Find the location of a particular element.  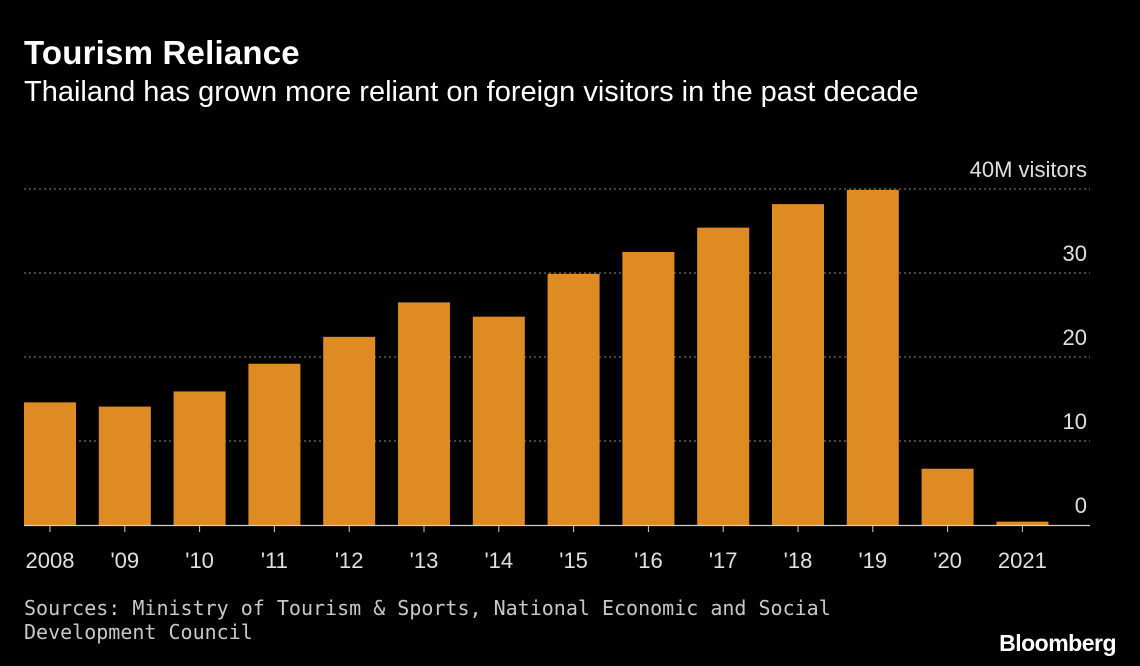

chart-title: Tourism Reliance is located at coordinates (162, 52).